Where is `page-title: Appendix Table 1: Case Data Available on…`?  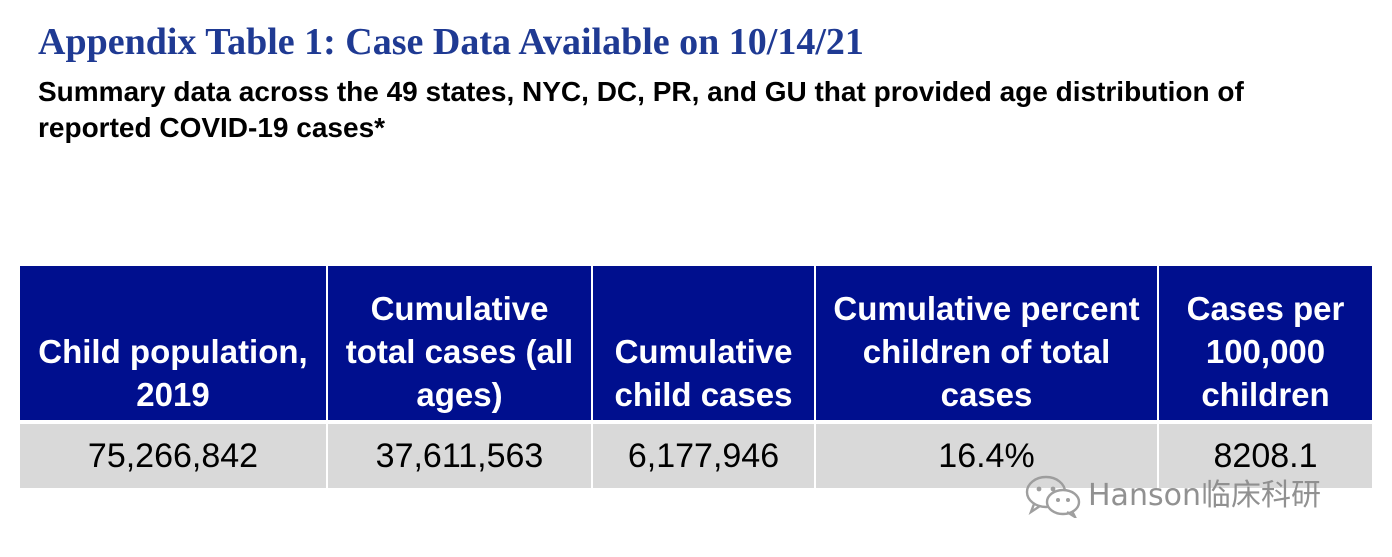
page-title: Appendix Table 1: Case Data Available on… is located at coordinates (451, 42).